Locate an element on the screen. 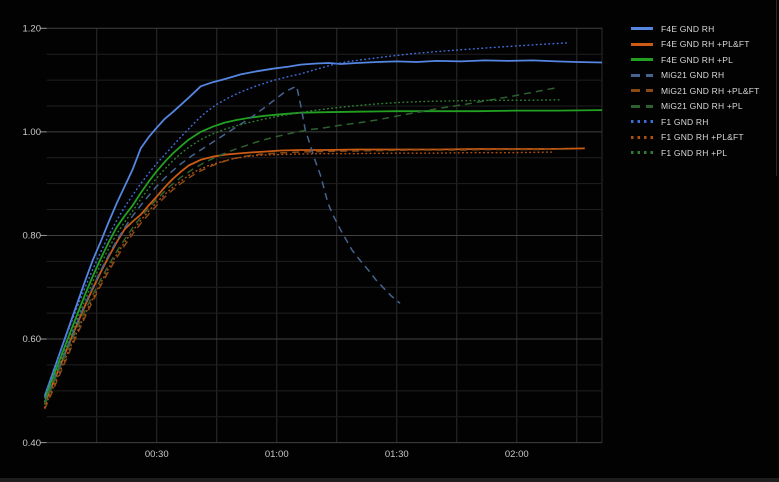 The width and height of the screenshot is (779, 482). legend-item-f4e-gnd-rh-pl: F4E GND RH +PL is located at coordinates (695, 60).